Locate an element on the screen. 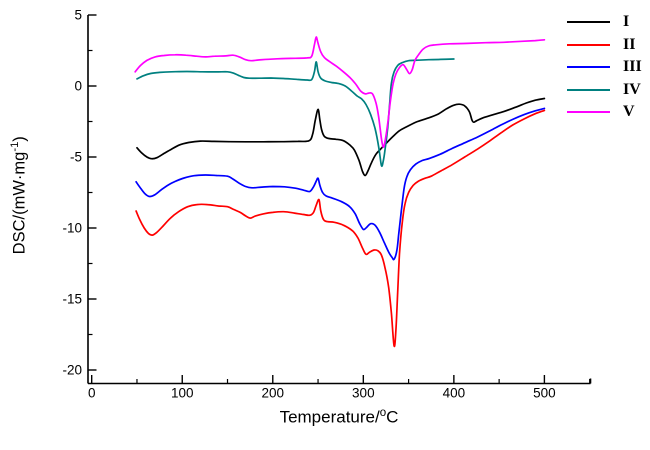  legend-label-V: V is located at coordinates (629, 112).